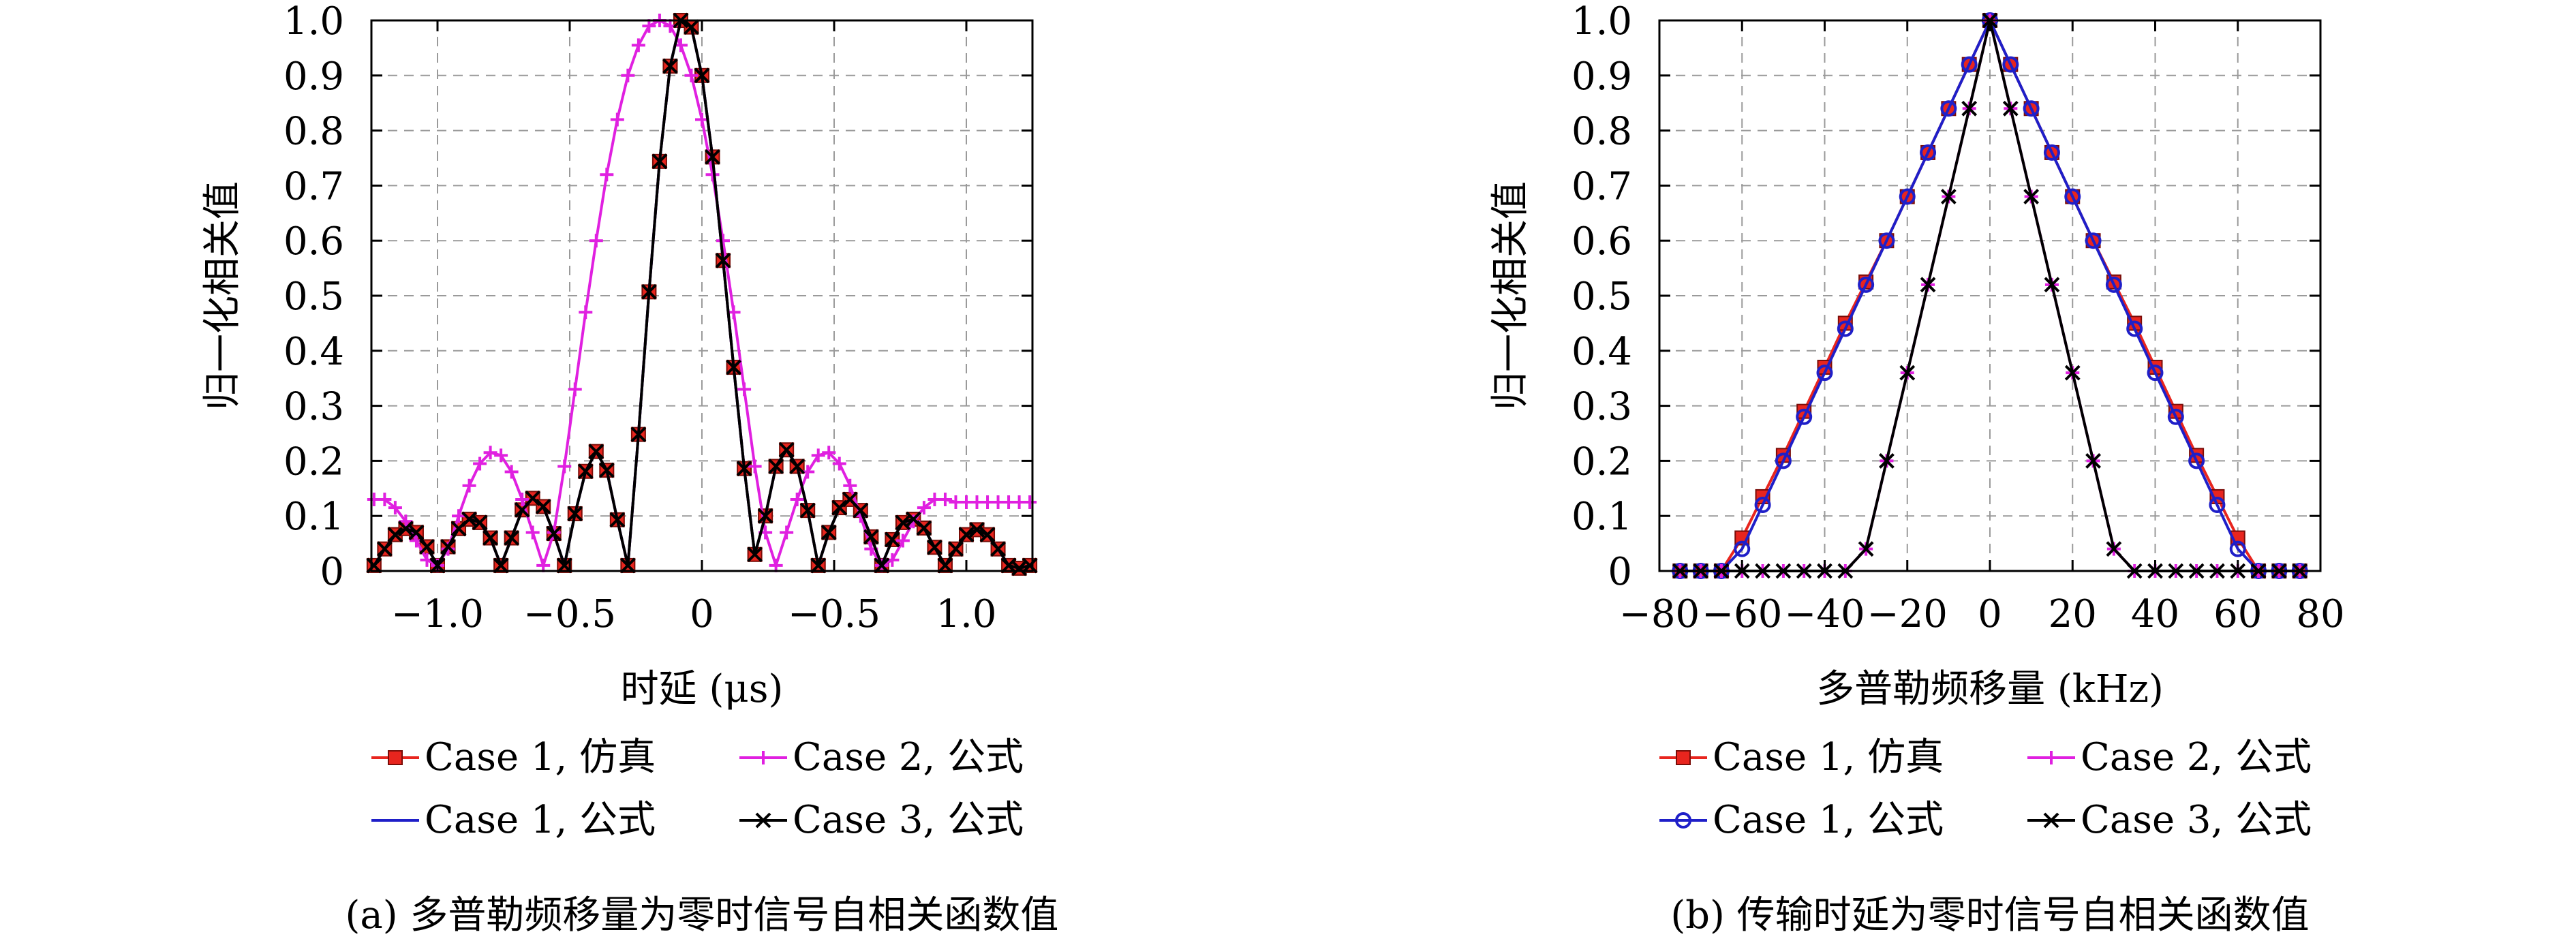 This screenshot has height=943, width=2576. What do you see at coordinates (313, 132) in the screenshot?
I see `y-tick-label-8: 0.8` at bounding box center [313, 132].